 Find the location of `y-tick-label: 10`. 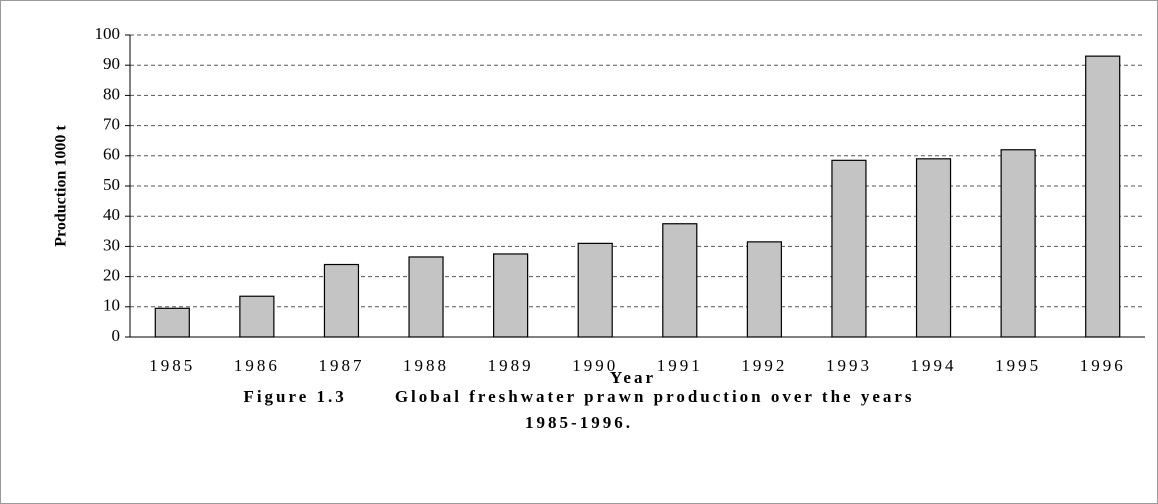

y-tick-label: 10 is located at coordinates (111, 305).